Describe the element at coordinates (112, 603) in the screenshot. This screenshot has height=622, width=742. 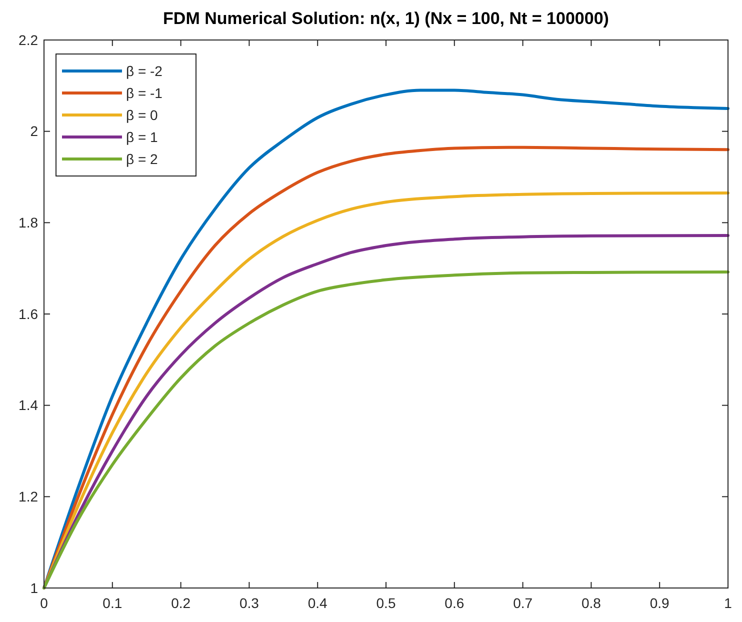
I see `x-tick-label: 0.1` at that location.